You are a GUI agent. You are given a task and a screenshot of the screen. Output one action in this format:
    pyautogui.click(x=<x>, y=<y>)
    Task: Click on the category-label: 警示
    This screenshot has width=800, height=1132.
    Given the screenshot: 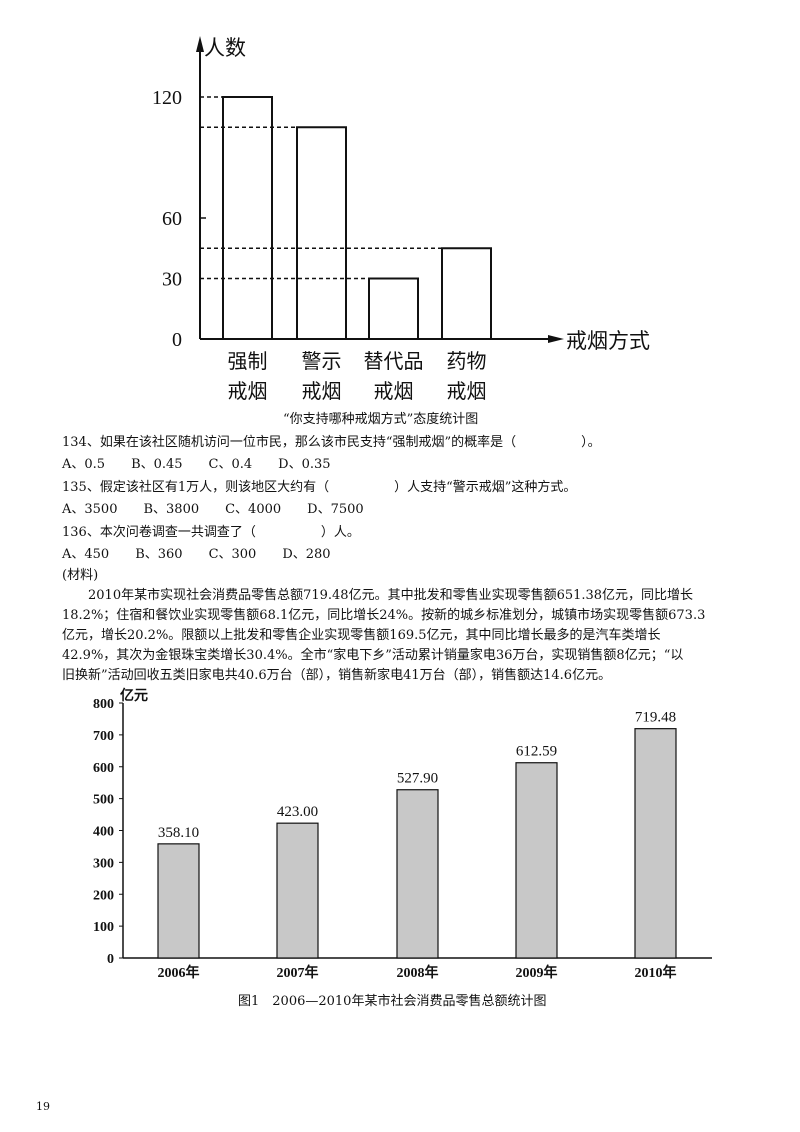 What is the action you would take?
    pyautogui.click(x=322, y=361)
    